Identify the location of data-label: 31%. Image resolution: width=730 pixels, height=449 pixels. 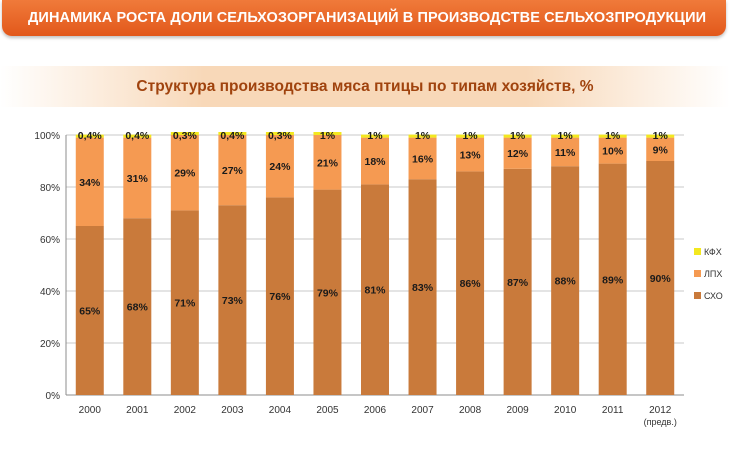
(138, 179).